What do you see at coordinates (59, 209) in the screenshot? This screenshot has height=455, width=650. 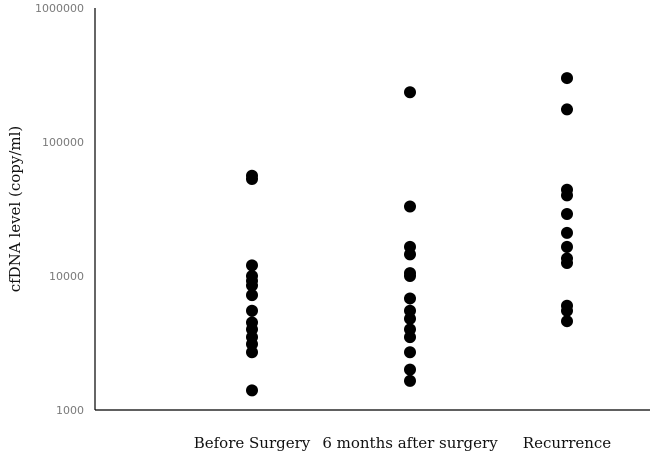 I see `y-axis-ticks: 1000 10000 100000 1000000` at bounding box center [59, 209].